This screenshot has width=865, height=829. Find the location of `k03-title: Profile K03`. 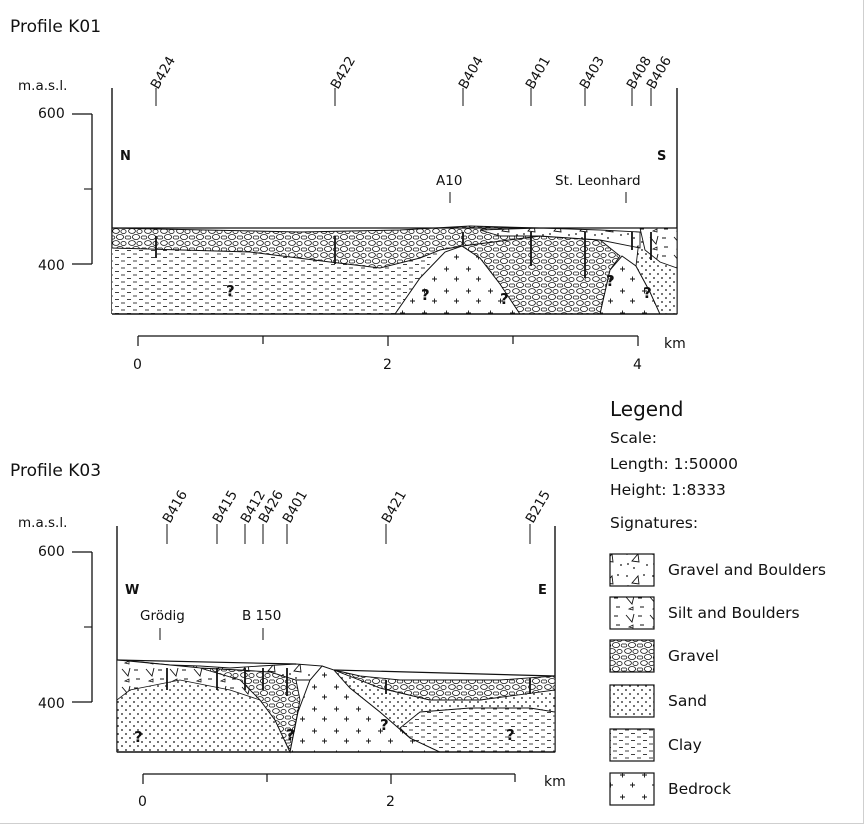

k03-title: Profile K03 is located at coordinates (55, 471).